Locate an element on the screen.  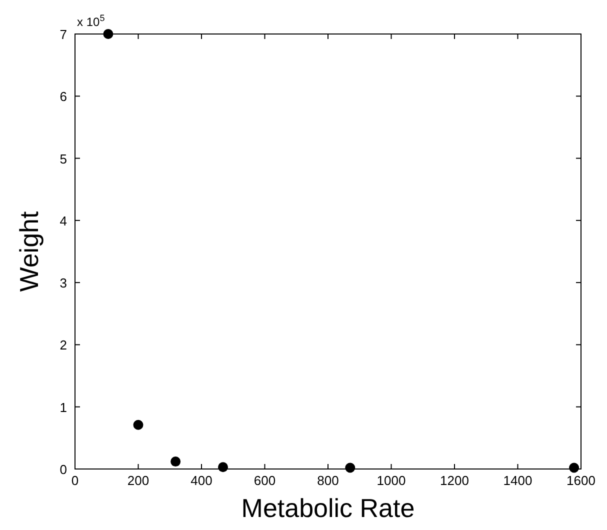
x-tick-label: 1600 is located at coordinates (581, 480).